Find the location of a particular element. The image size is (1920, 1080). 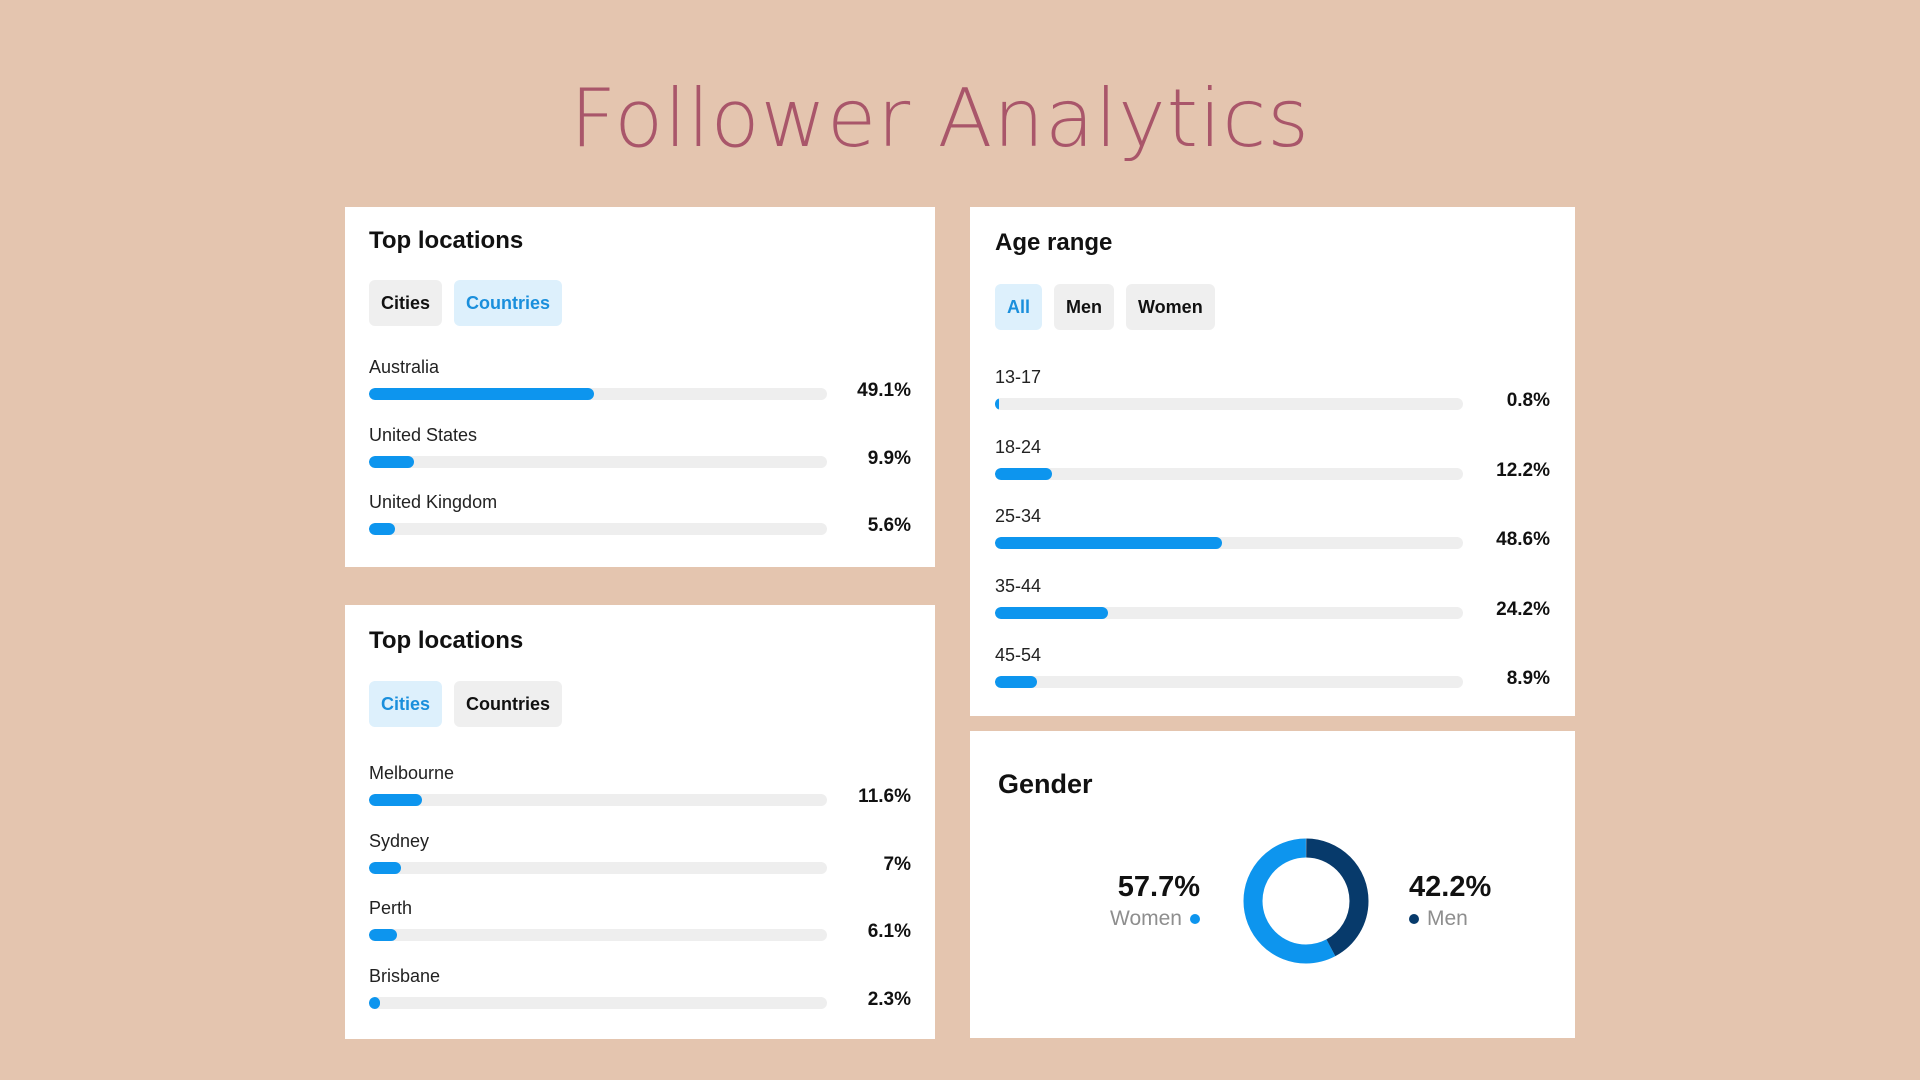

women-legend: Women is located at coordinates (1155, 919).